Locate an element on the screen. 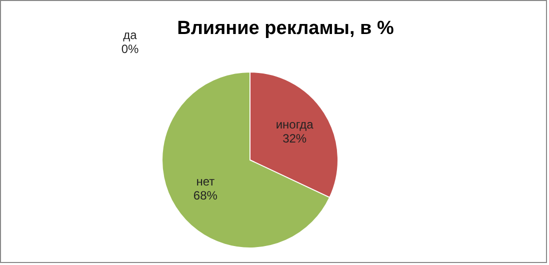 The image size is (549, 265). category-label: да is located at coordinates (130, 35).